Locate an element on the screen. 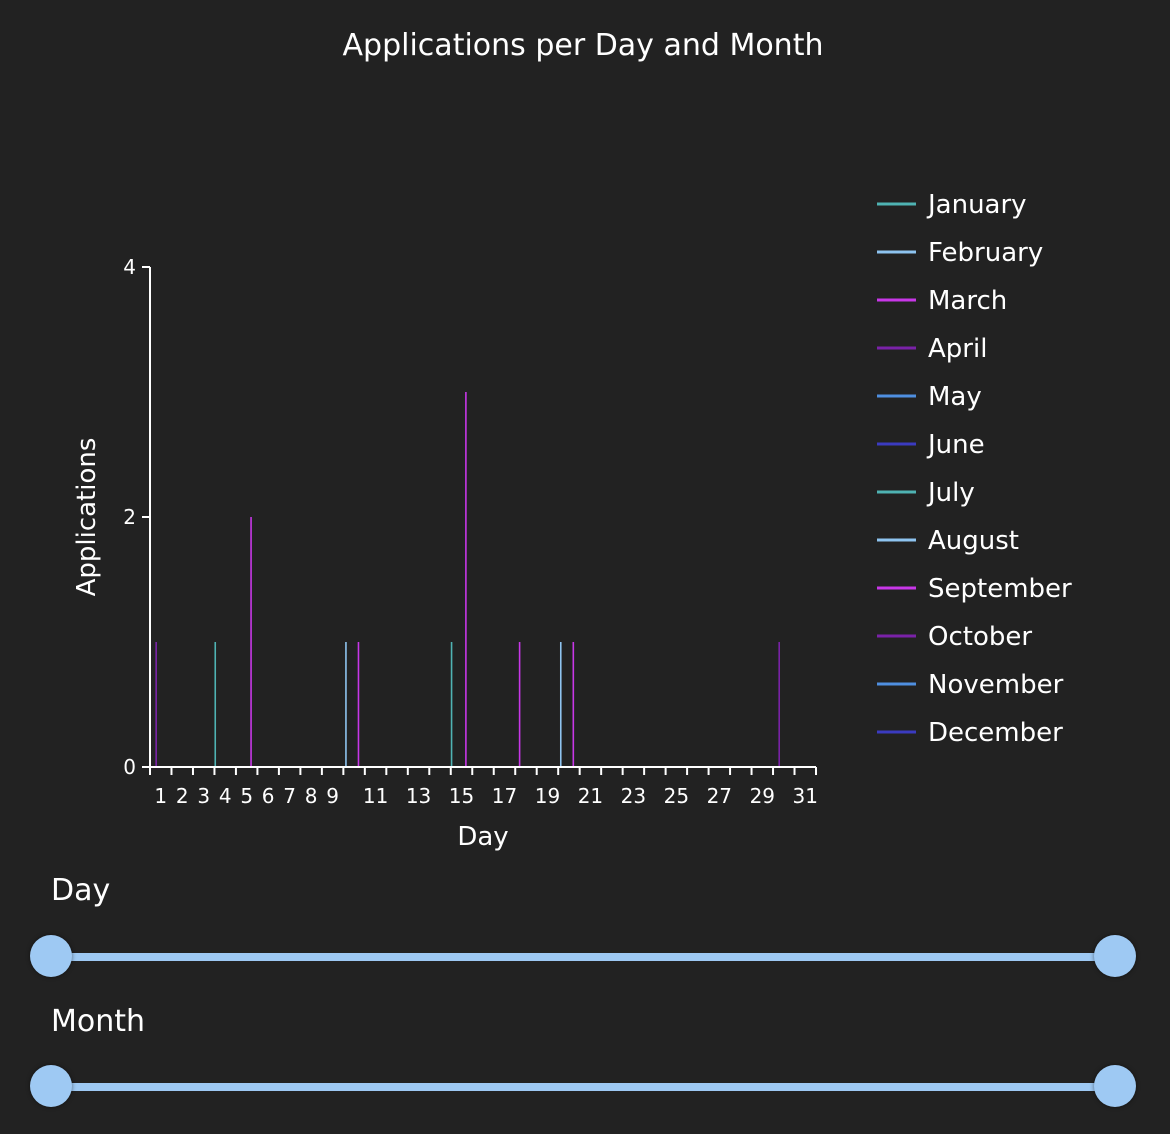 The width and height of the screenshot is (1170, 1134). legend-item-december: December is located at coordinates (970, 733).